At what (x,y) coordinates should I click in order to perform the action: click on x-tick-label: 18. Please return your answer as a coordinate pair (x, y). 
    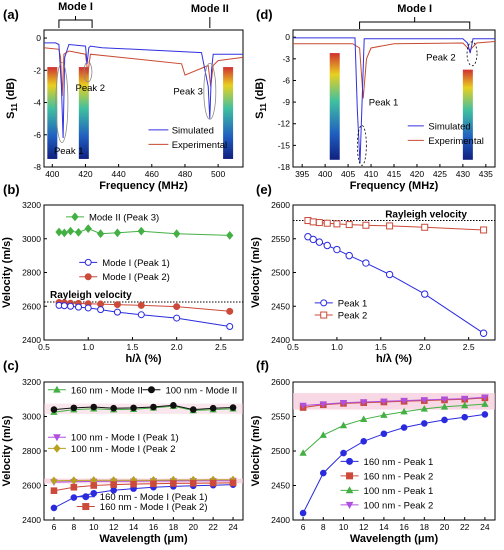
    Looking at the image, I should click on (174, 527).